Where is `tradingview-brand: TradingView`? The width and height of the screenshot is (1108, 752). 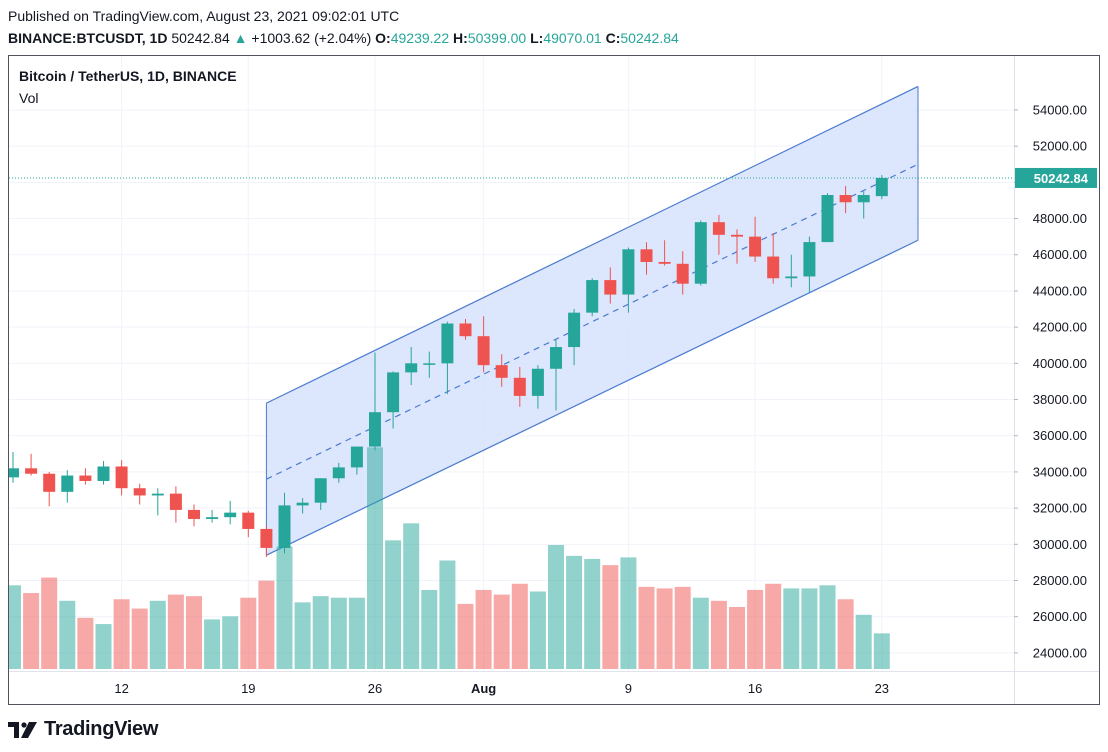 tradingview-brand: TradingView is located at coordinates (83, 729).